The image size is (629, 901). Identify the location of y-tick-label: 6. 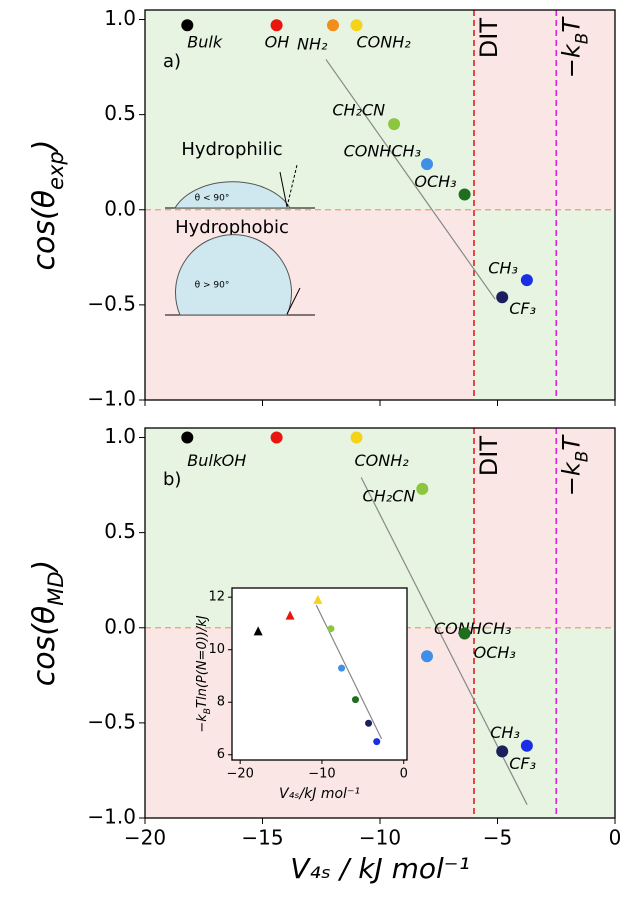
(221, 754).